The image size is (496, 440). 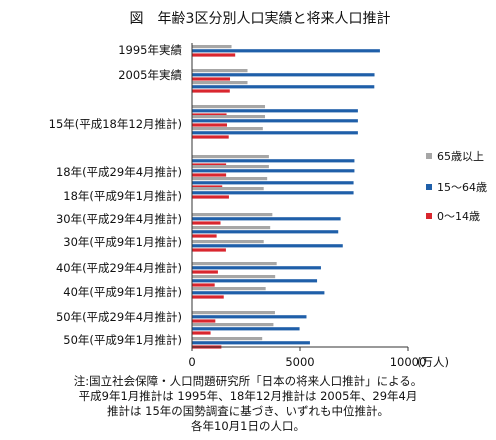 What do you see at coordinates (119, 268) in the screenshot?
I see `category-label-7: 40年(平成29年4月推計)` at bounding box center [119, 268].